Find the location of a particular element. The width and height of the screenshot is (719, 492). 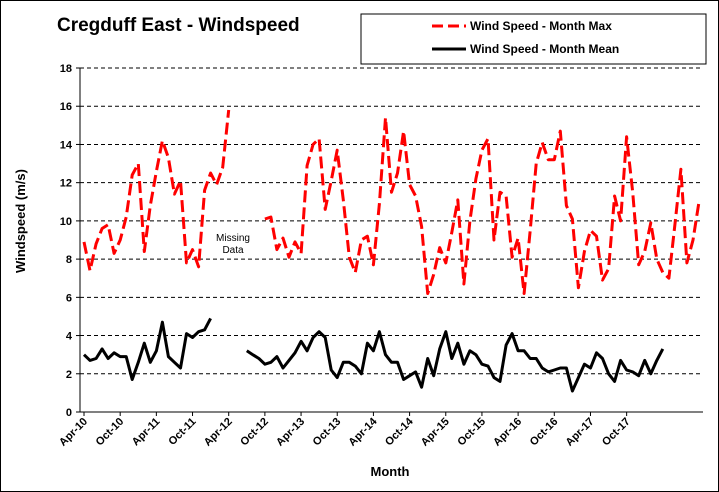

legend-max-label: Wind Speed - Month Max is located at coordinates (541, 26).